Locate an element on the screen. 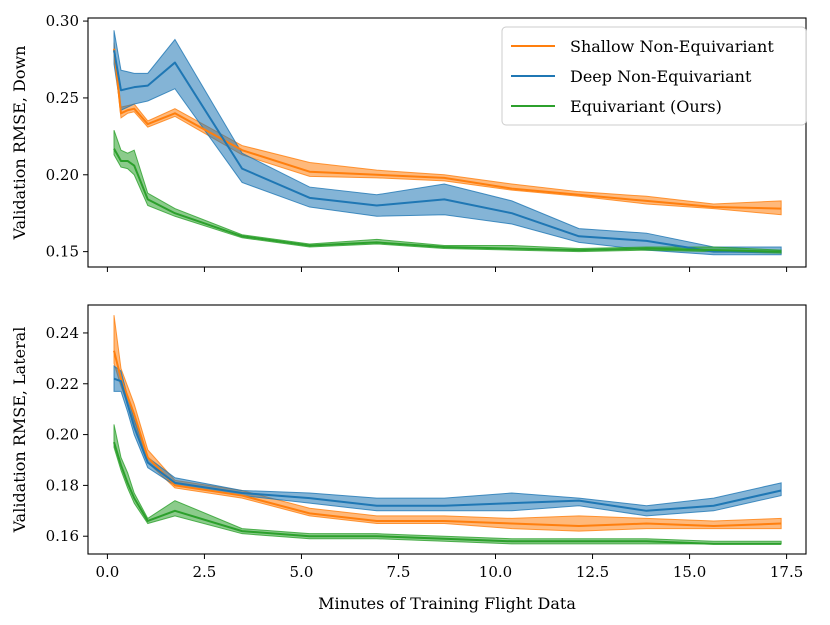 The height and width of the screenshot is (625, 830). bottom-xtick-label: 17.5 is located at coordinates (786, 572).